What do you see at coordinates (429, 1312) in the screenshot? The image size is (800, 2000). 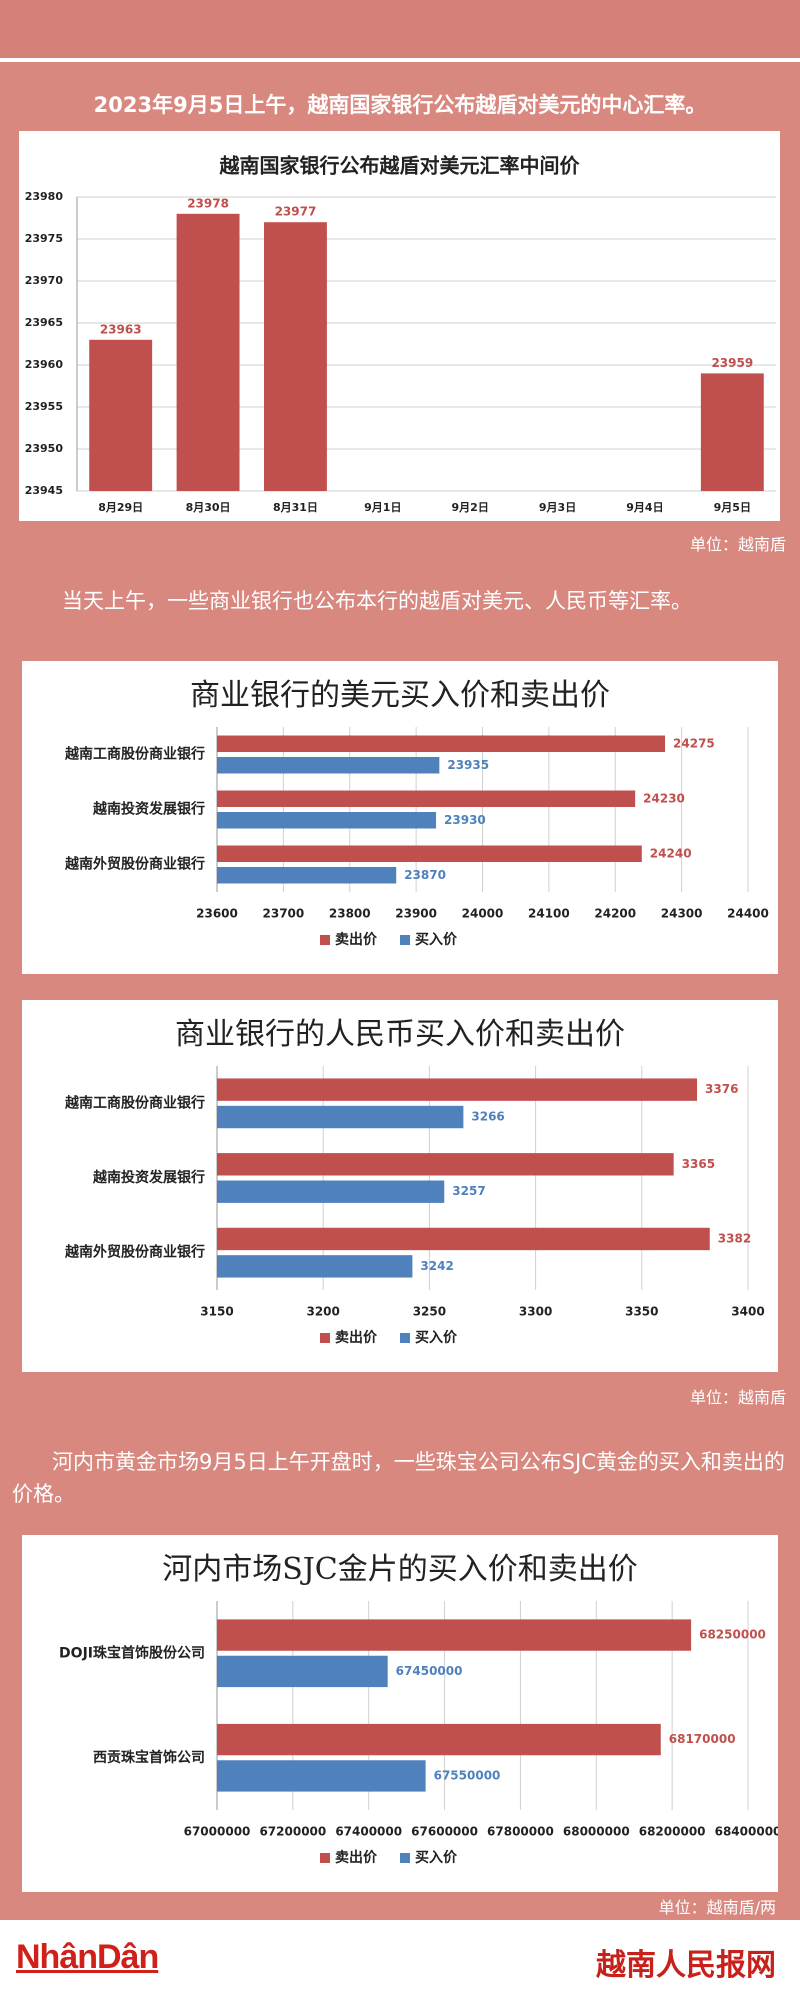 I see `x-tick-label: 3250` at bounding box center [429, 1312].